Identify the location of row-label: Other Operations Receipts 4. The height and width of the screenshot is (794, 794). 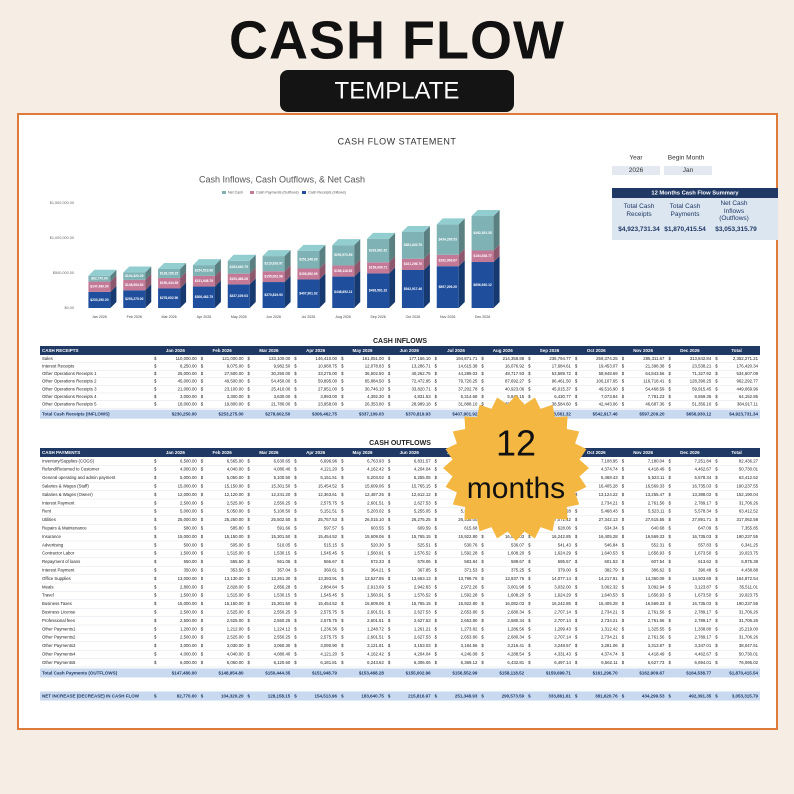
(69, 396).